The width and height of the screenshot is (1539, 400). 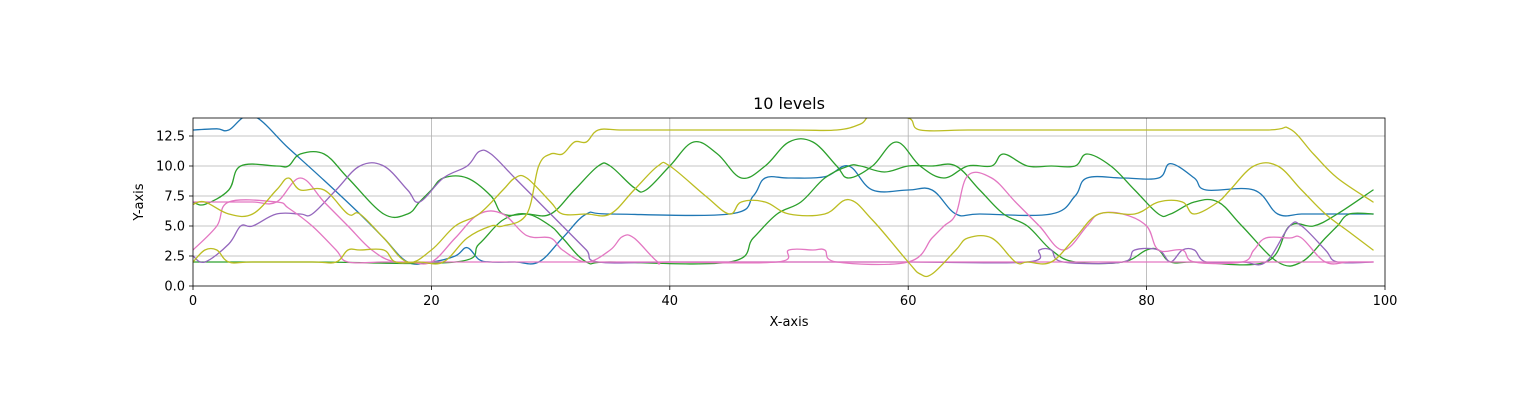 I want to click on y-tick-label: 2.5, so click(x=174, y=257).